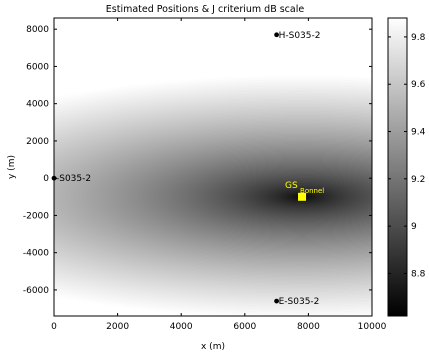 The width and height of the screenshot is (429, 356). I want to click on colorbar-tick-label: 9.8, so click(418, 38).